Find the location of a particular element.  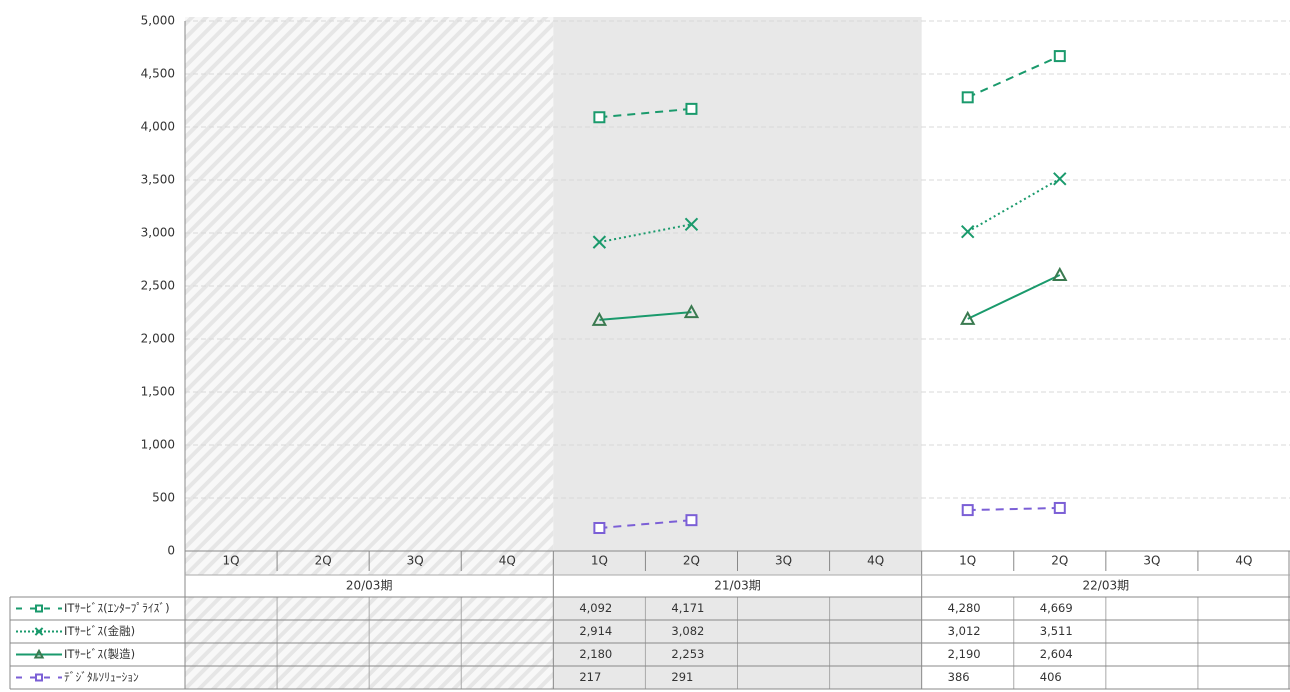

table-cell: 3,012 is located at coordinates (964, 631).